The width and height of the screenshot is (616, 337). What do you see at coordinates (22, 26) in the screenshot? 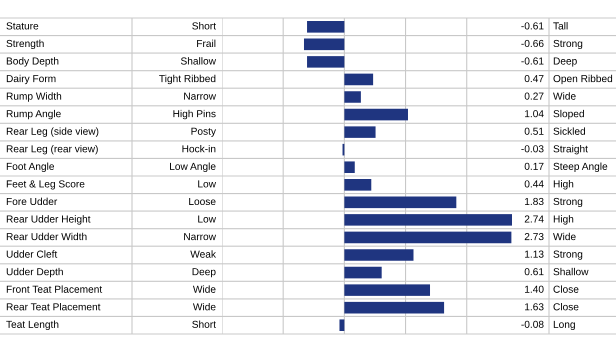
I see `y-tick-label: Stature` at bounding box center [22, 26].